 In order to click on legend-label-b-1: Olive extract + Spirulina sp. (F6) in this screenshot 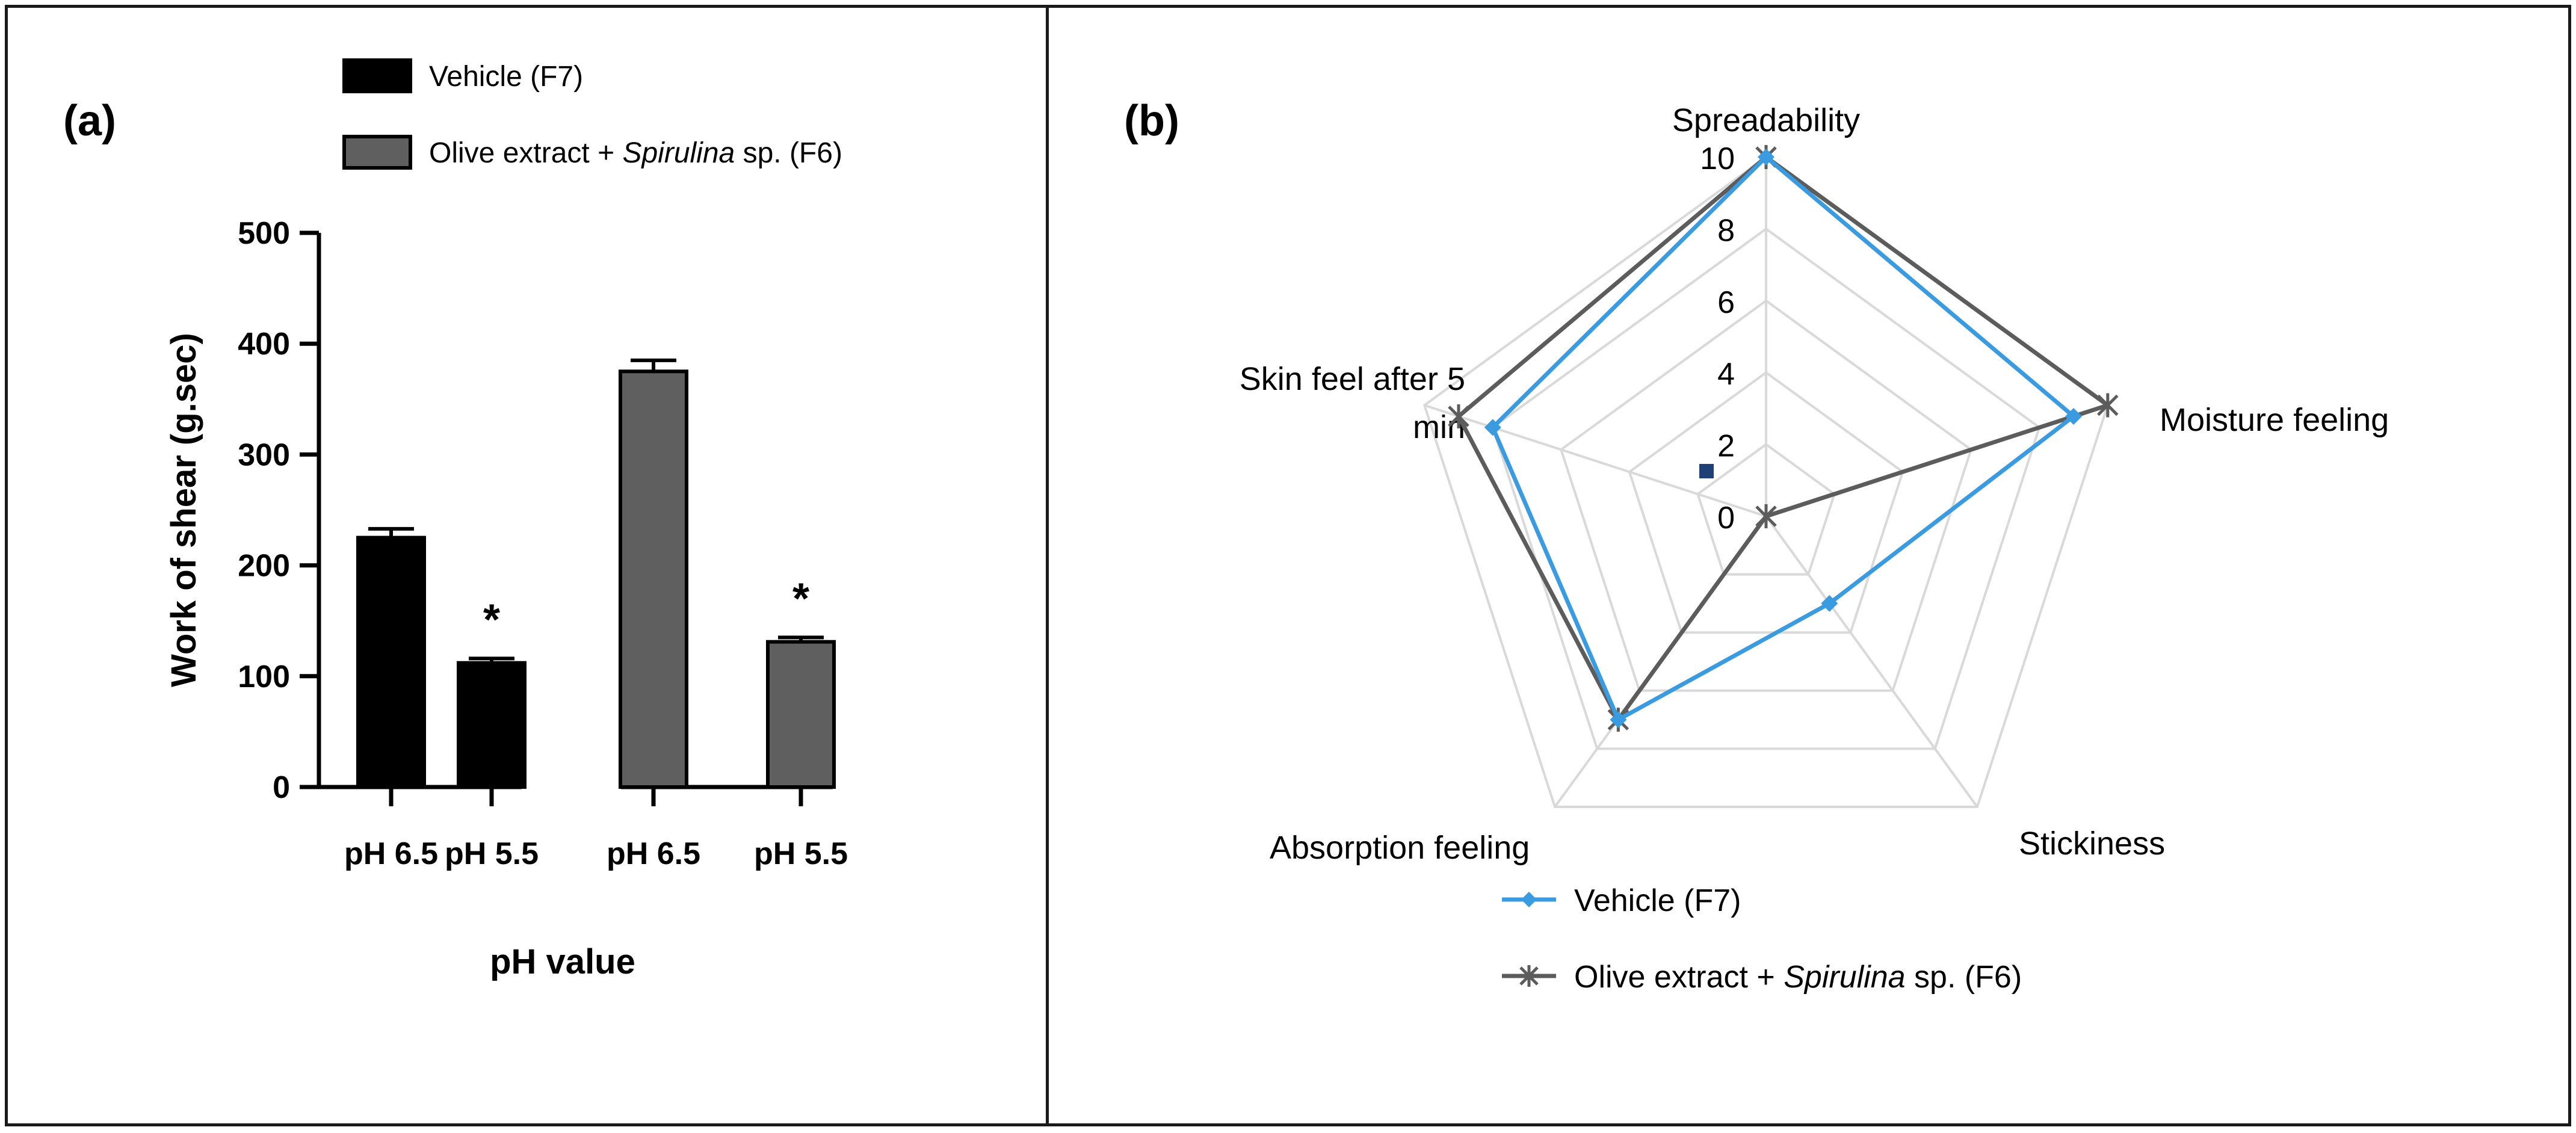, I will do `click(1798, 977)`.